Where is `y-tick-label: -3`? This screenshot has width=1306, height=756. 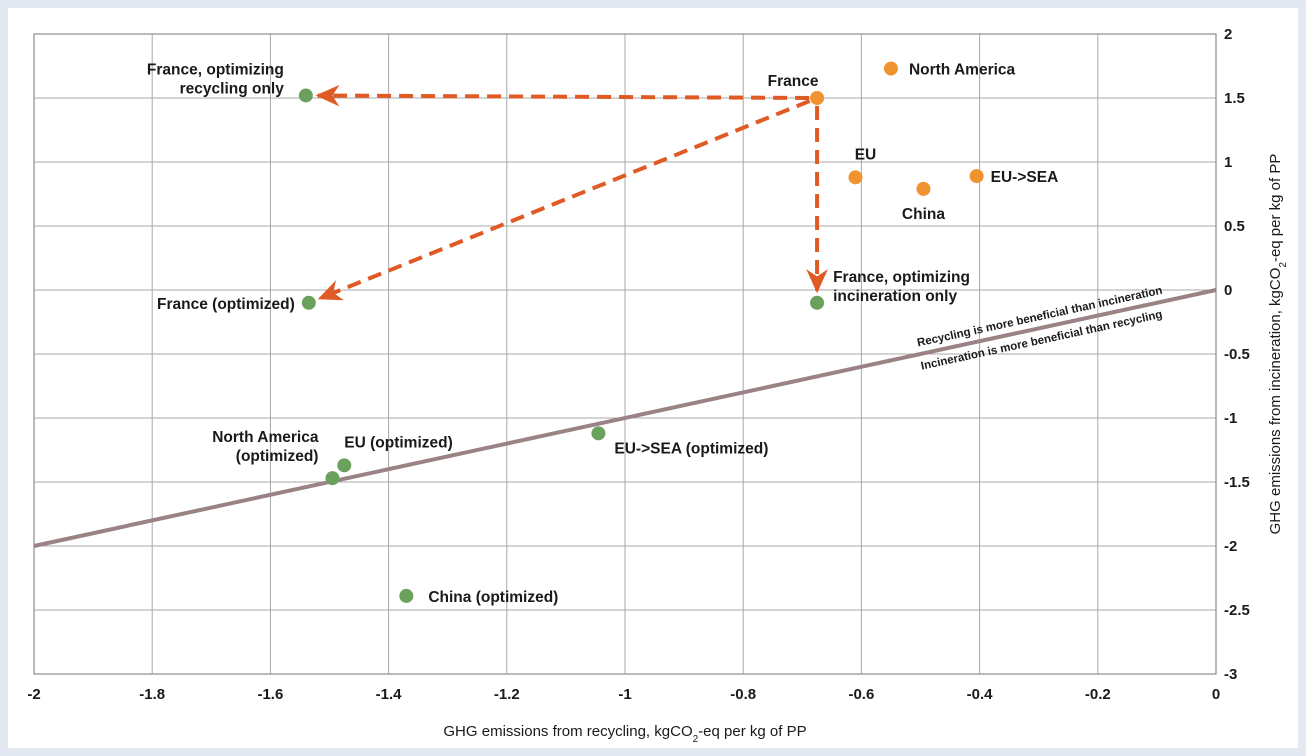 y-tick-label: -3 is located at coordinates (1230, 674).